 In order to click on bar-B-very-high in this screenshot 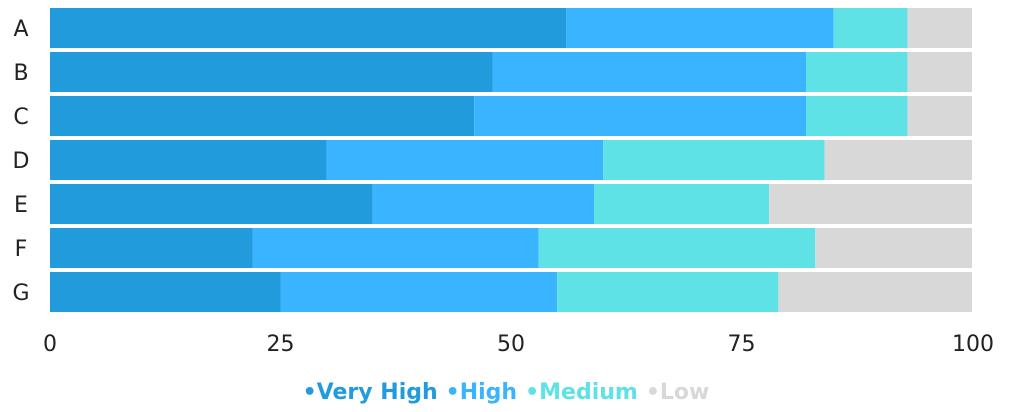, I will do `click(271, 72)`.